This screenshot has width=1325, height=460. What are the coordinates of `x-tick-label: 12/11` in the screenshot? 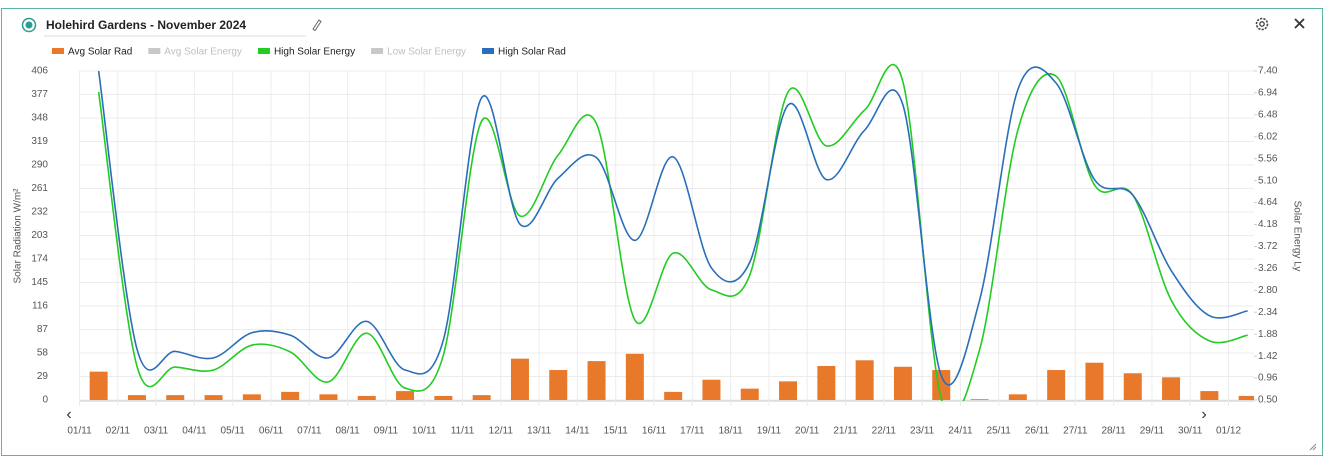 It's located at (501, 431).